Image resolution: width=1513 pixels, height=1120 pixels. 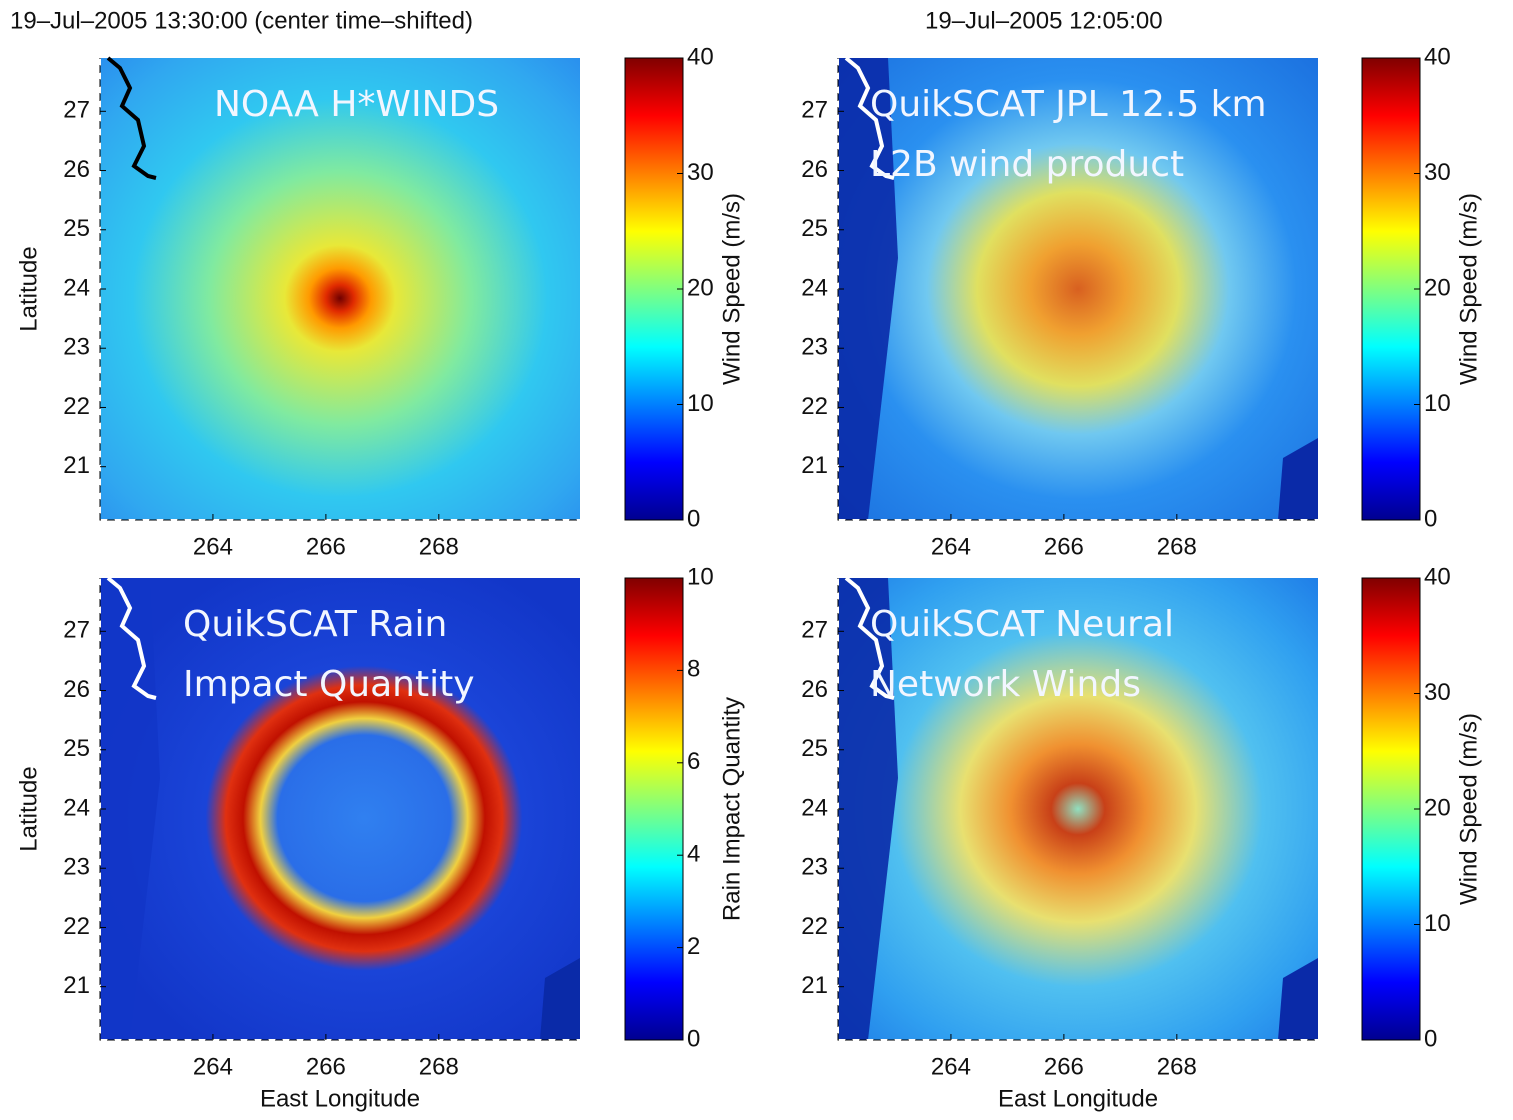 What do you see at coordinates (1068, 104) in the screenshot?
I see `annotation: QuikSCAT JPL 12.5 km` at bounding box center [1068, 104].